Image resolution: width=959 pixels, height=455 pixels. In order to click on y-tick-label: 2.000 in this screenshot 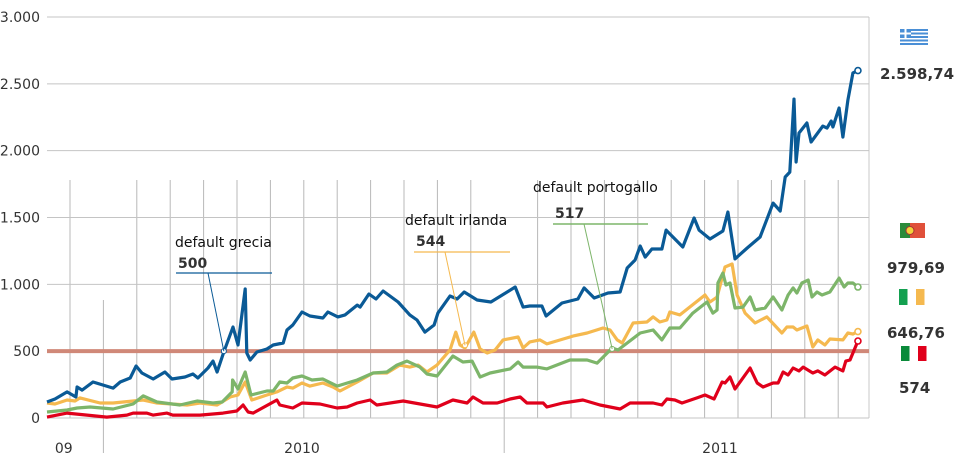, I will do `click(20, 152)`.